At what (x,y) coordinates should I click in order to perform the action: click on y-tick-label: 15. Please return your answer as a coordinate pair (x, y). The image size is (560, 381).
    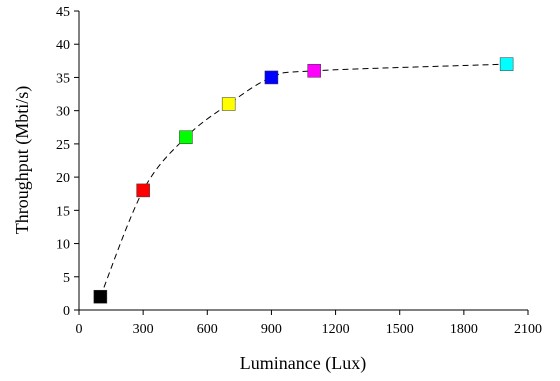
    Looking at the image, I should click on (63, 211).